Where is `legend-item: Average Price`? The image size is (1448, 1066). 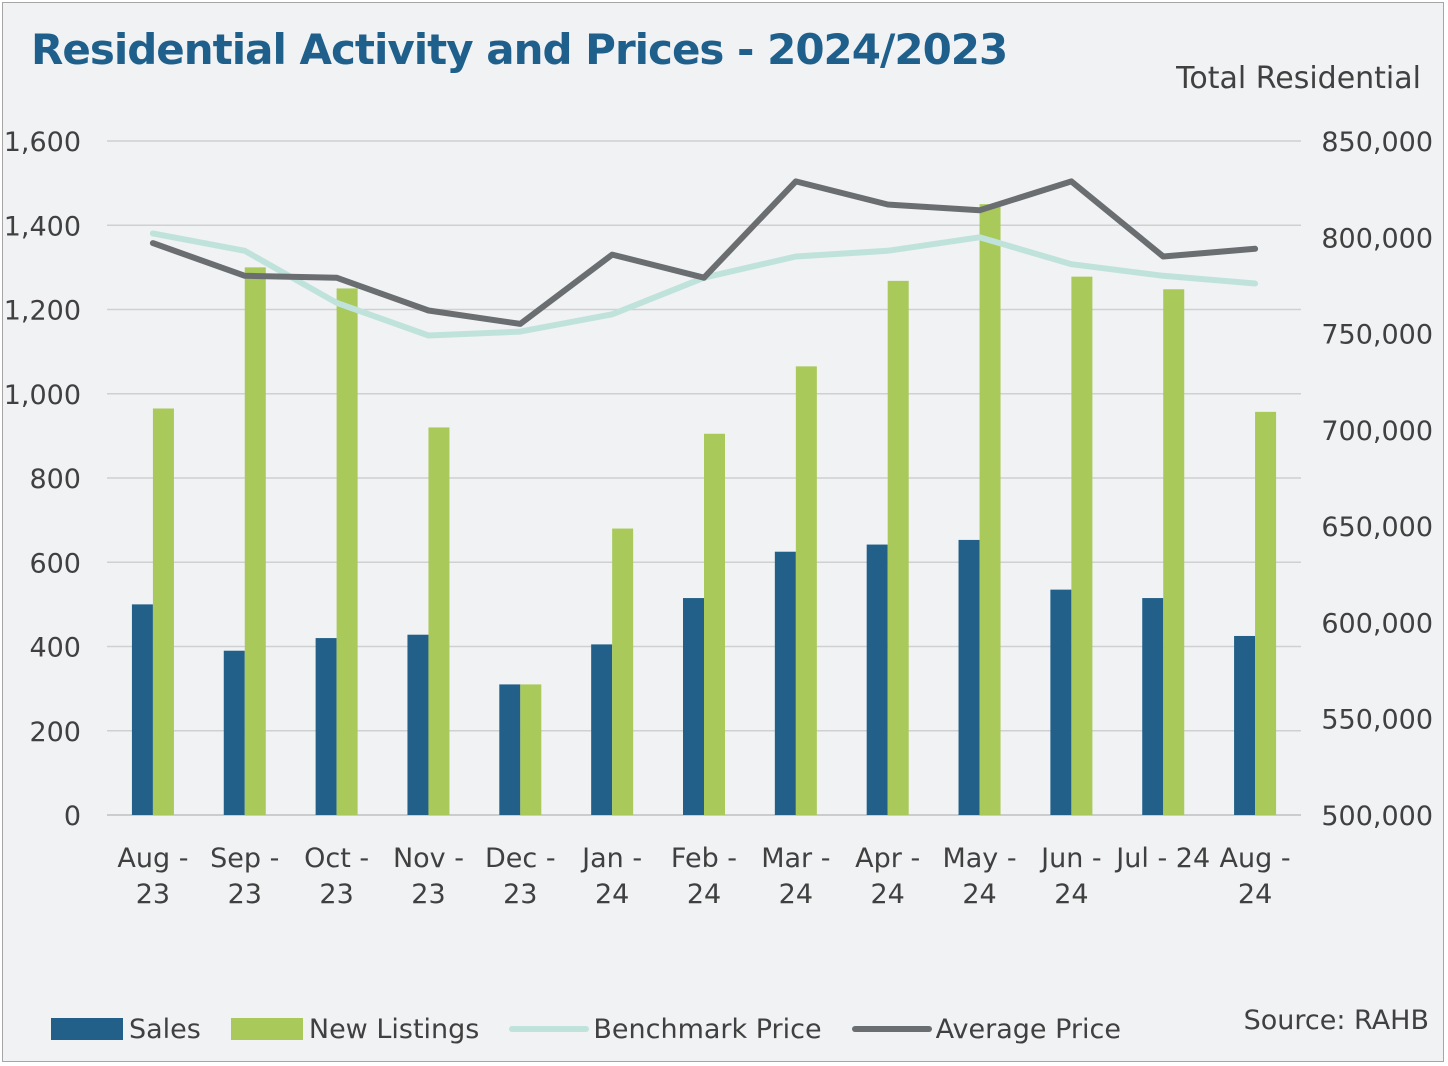 legend-item: Average Price is located at coordinates (986, 1029).